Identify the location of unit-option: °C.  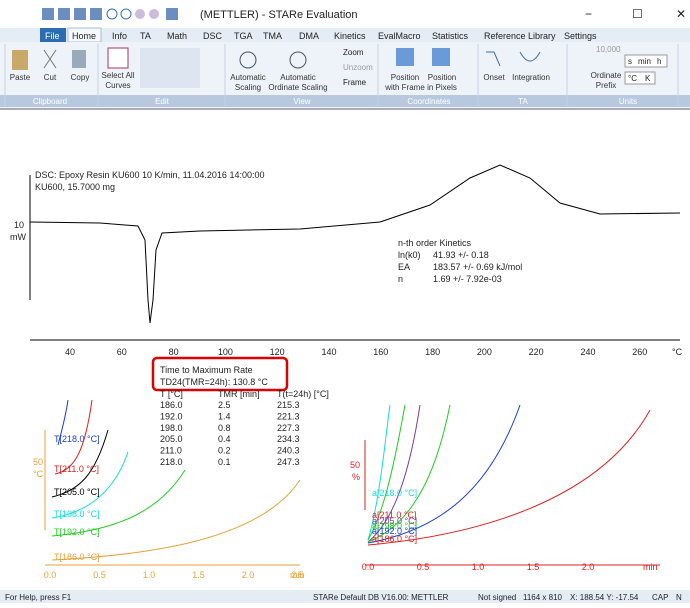
(632, 78).